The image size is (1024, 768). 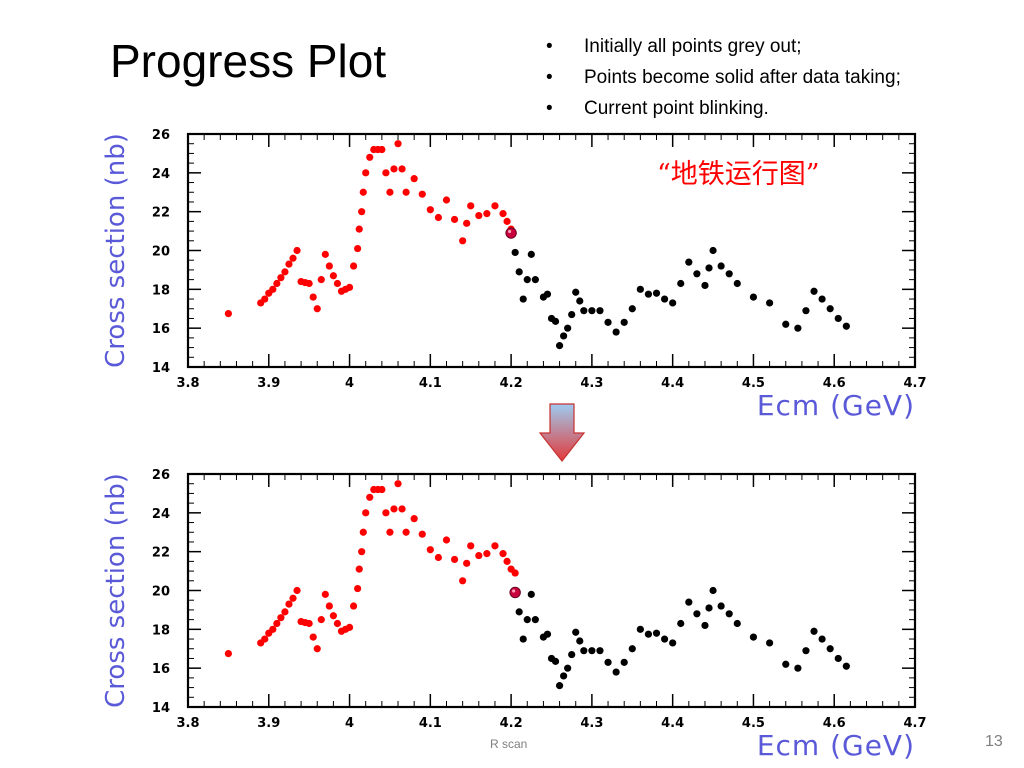 I want to click on y-tick-label: 24, so click(x=161, y=514).